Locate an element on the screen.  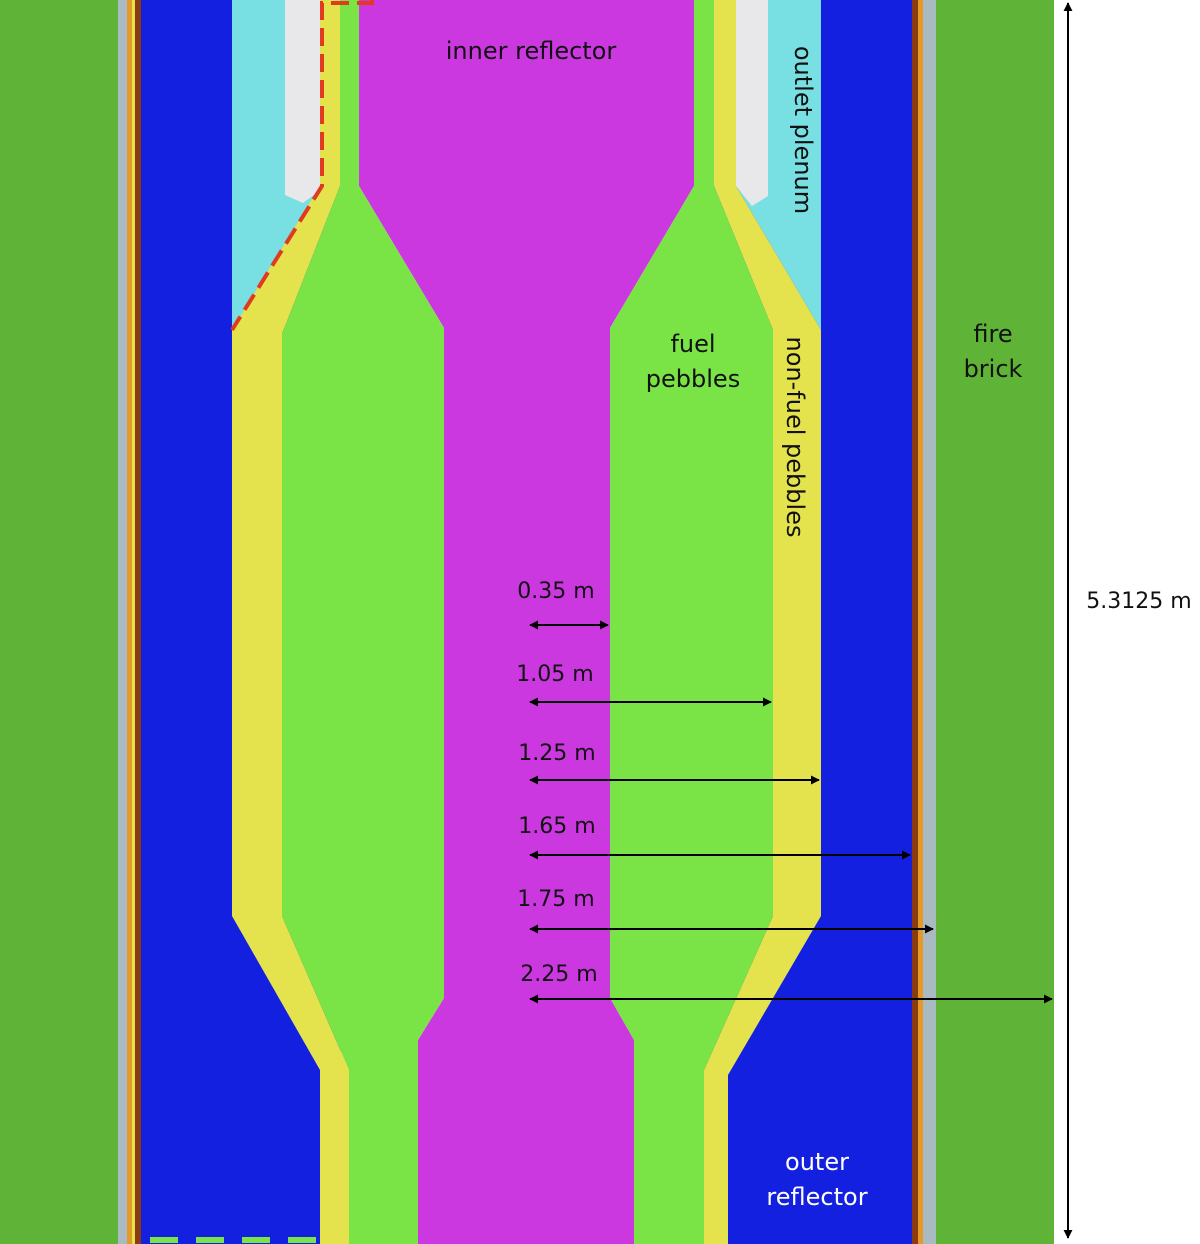
barrel-orange-left is located at coordinates (129, 622).